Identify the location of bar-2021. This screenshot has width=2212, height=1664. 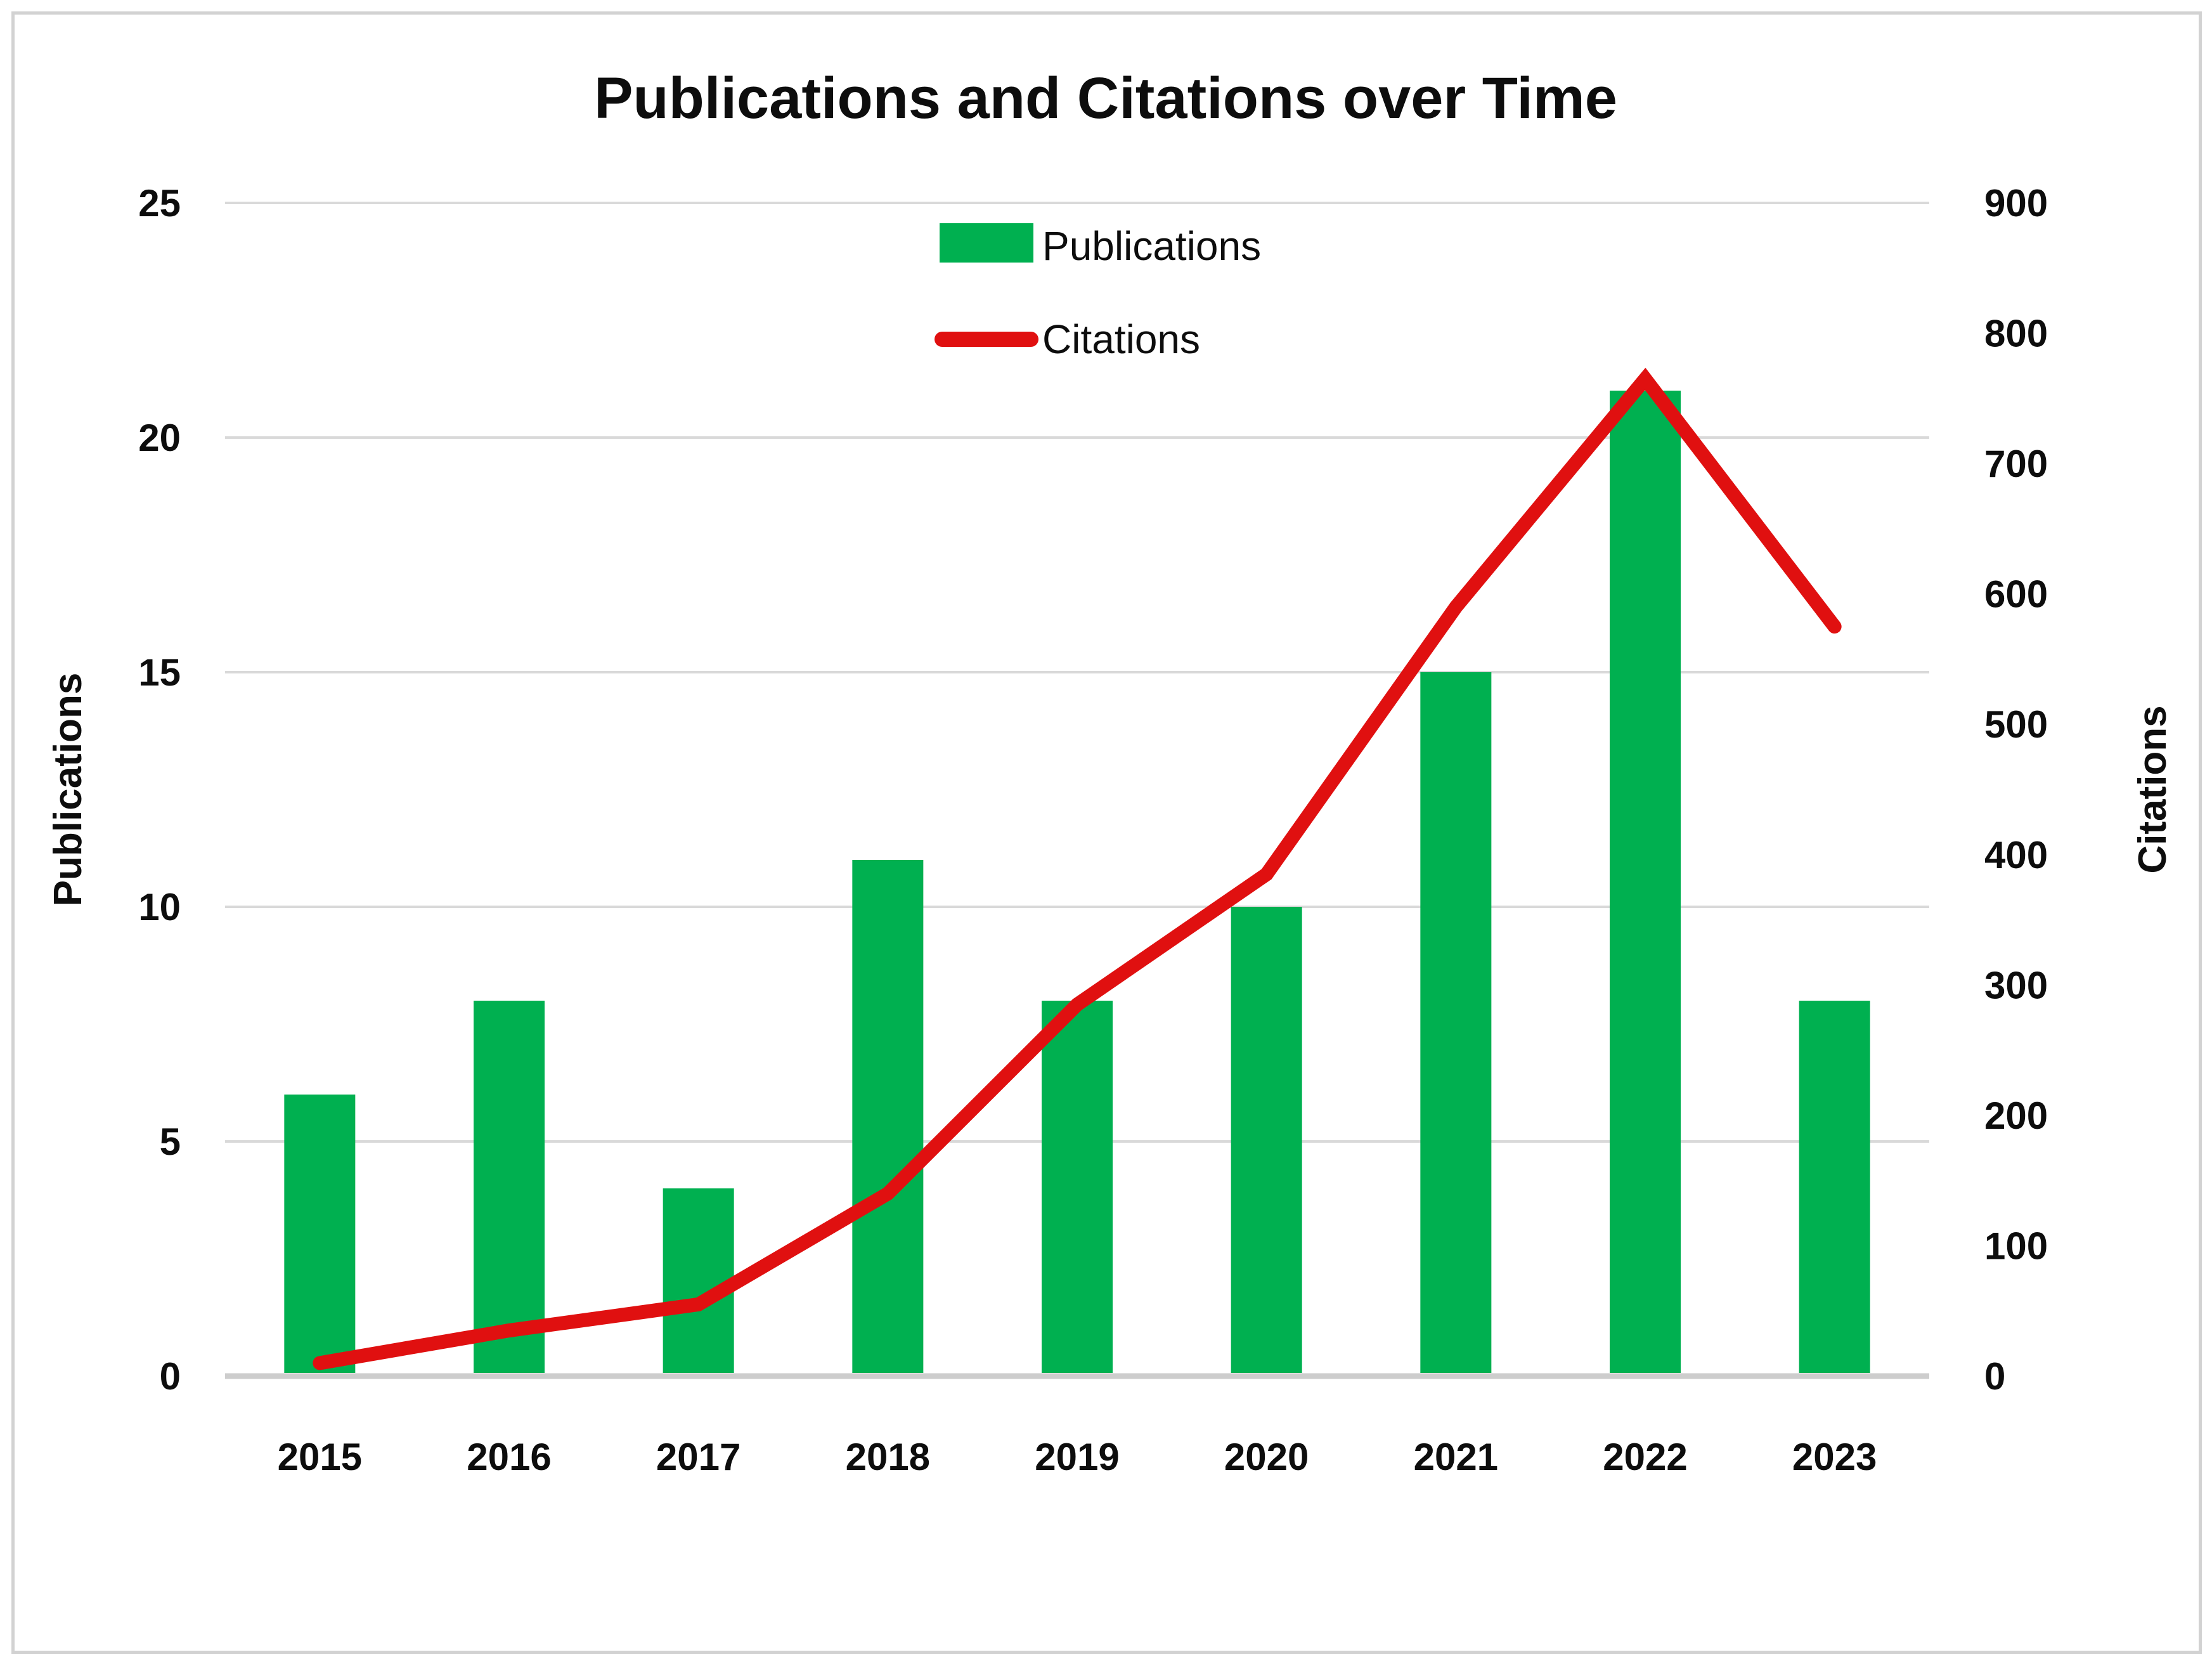
(1456, 1022).